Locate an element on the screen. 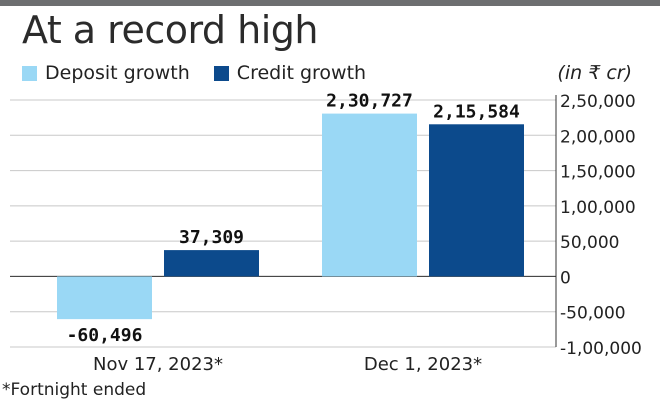 Image resolution: width=660 pixels, height=403 pixels. chart-title: At a record high is located at coordinates (170, 30).